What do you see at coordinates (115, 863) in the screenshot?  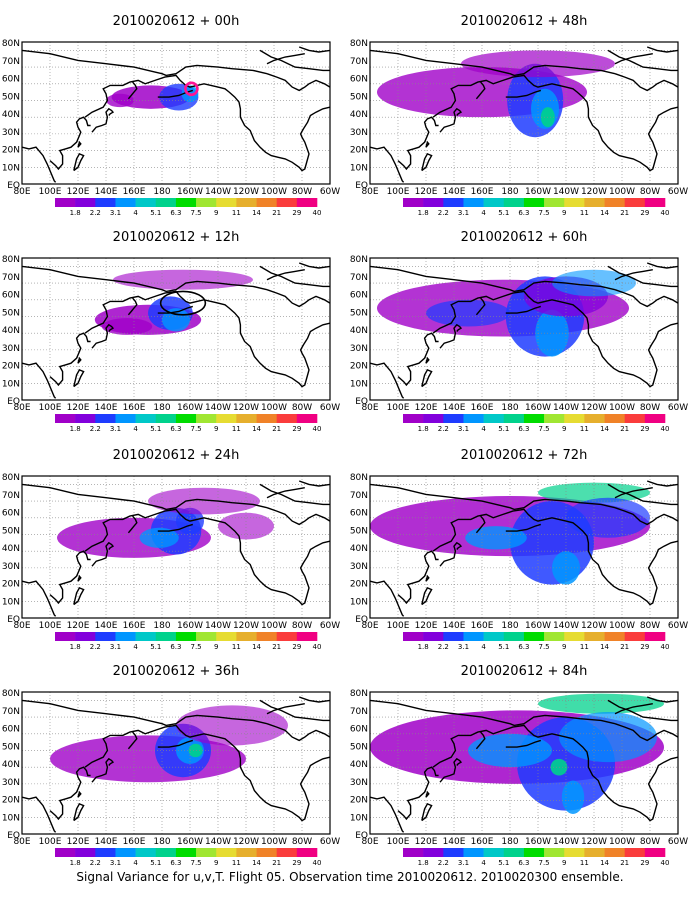 I see `colorbar-label: 3.1` at bounding box center [115, 863].